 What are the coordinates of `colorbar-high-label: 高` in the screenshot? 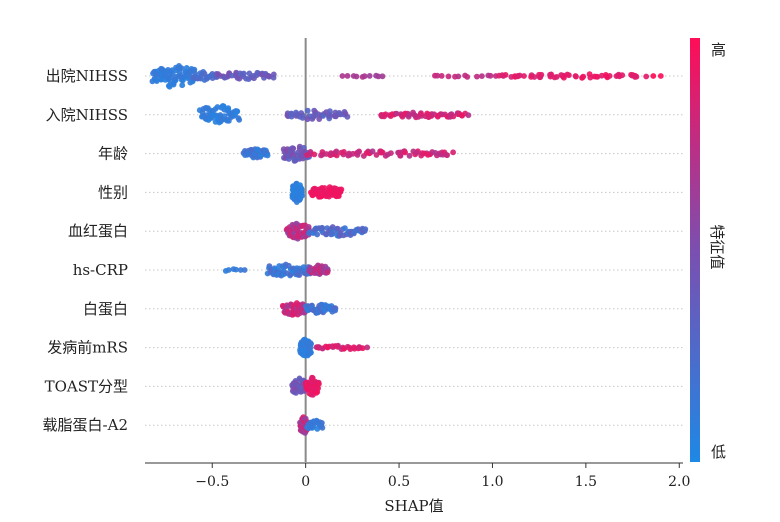 It's located at (718, 50).